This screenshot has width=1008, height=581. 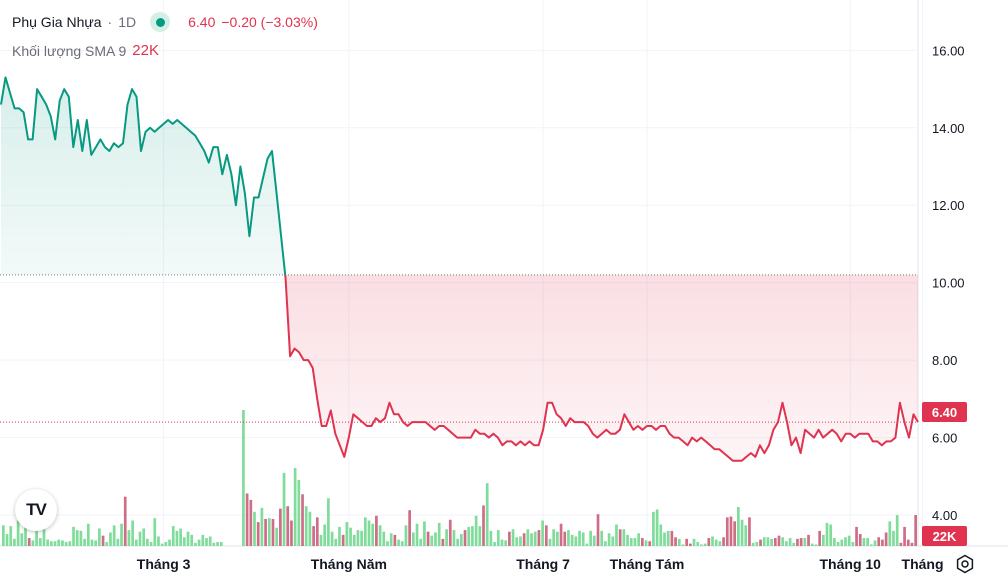 I want to click on y-tick-label: 14.00, so click(x=948, y=128).